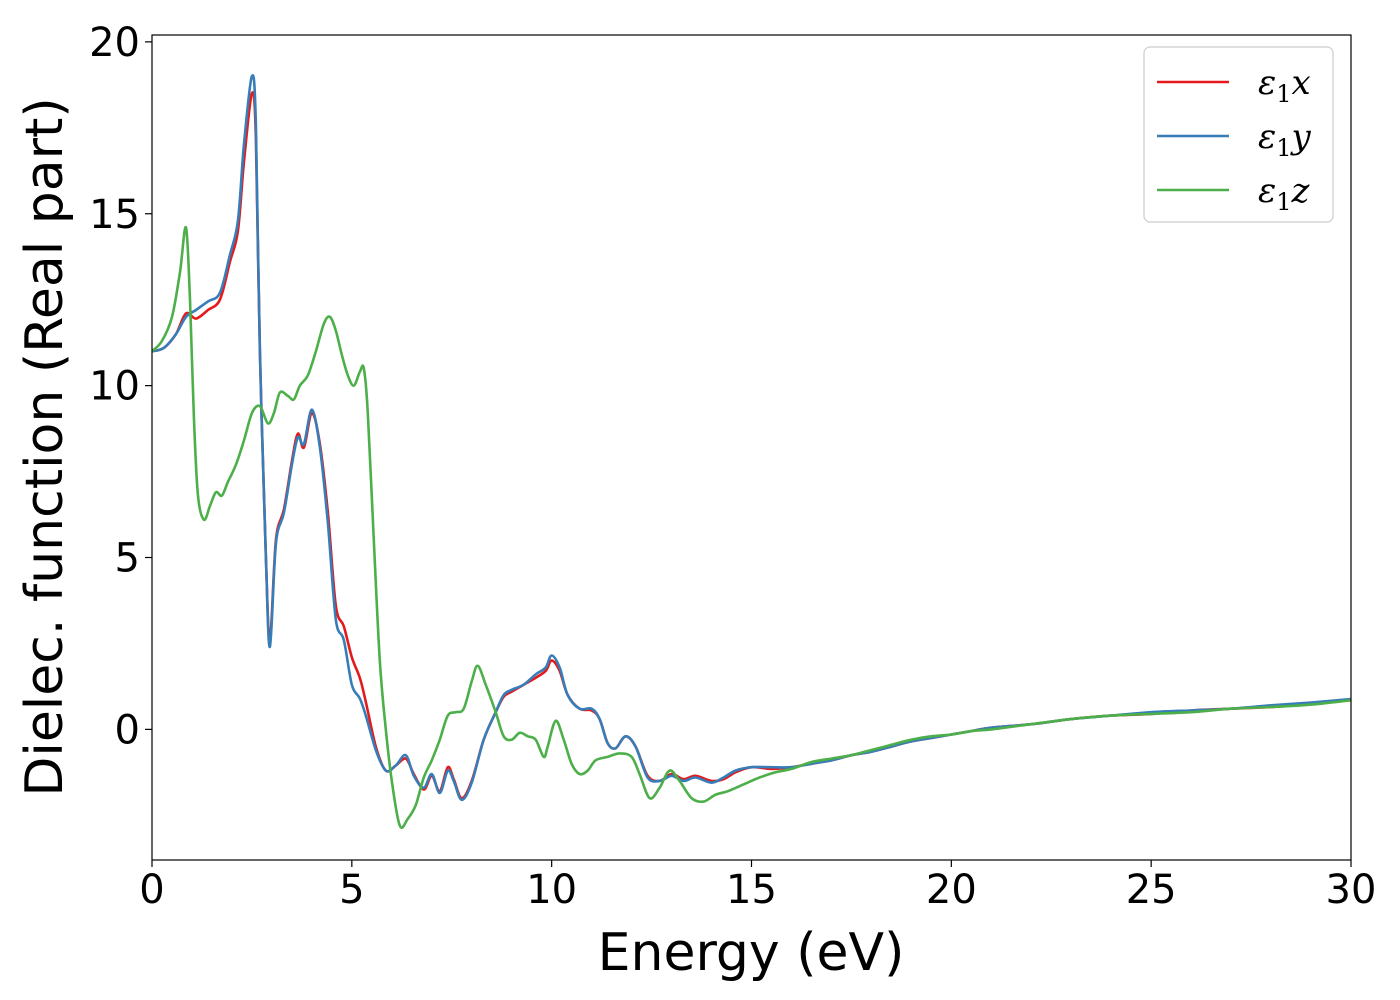 The image size is (1400, 1000). Describe the element at coordinates (1351, 890) in the screenshot. I see `x-tick-label: 30` at that location.